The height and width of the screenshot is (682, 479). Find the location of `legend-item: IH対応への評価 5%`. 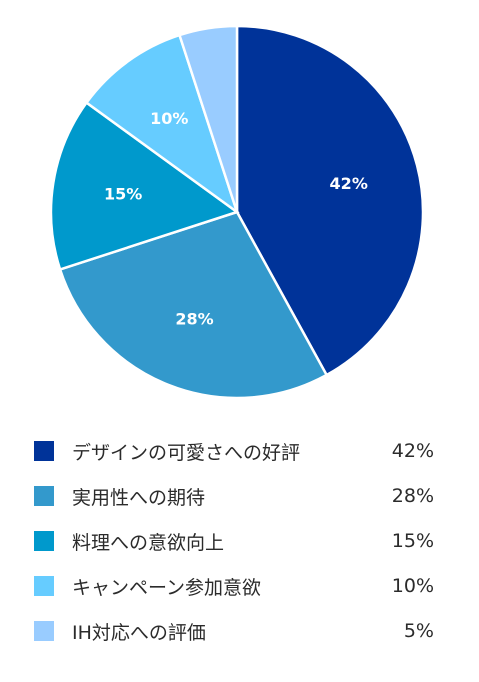

legend-item: IH対応への評価 5% is located at coordinates (234, 631).